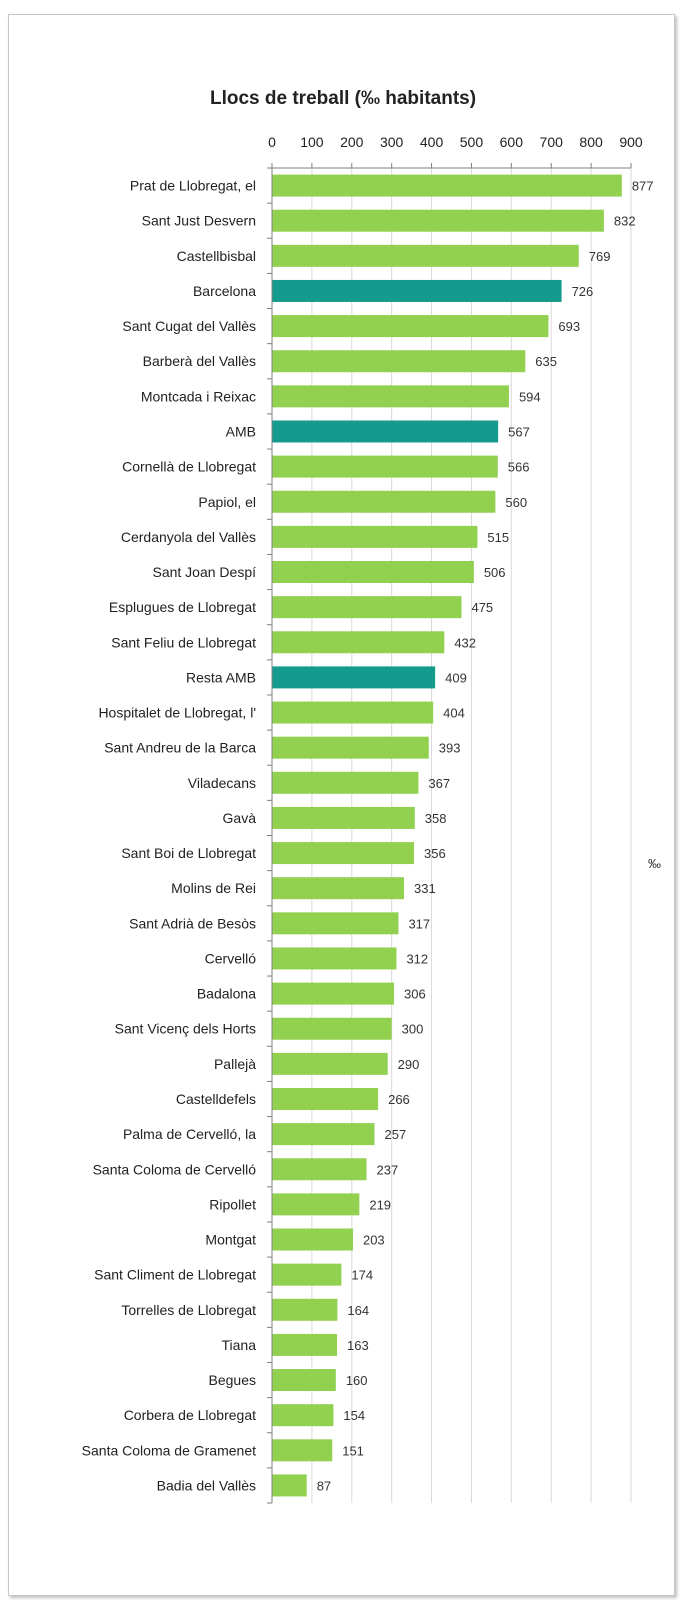  What do you see at coordinates (362, 1275) in the screenshot?
I see `data-label: 174` at bounding box center [362, 1275].